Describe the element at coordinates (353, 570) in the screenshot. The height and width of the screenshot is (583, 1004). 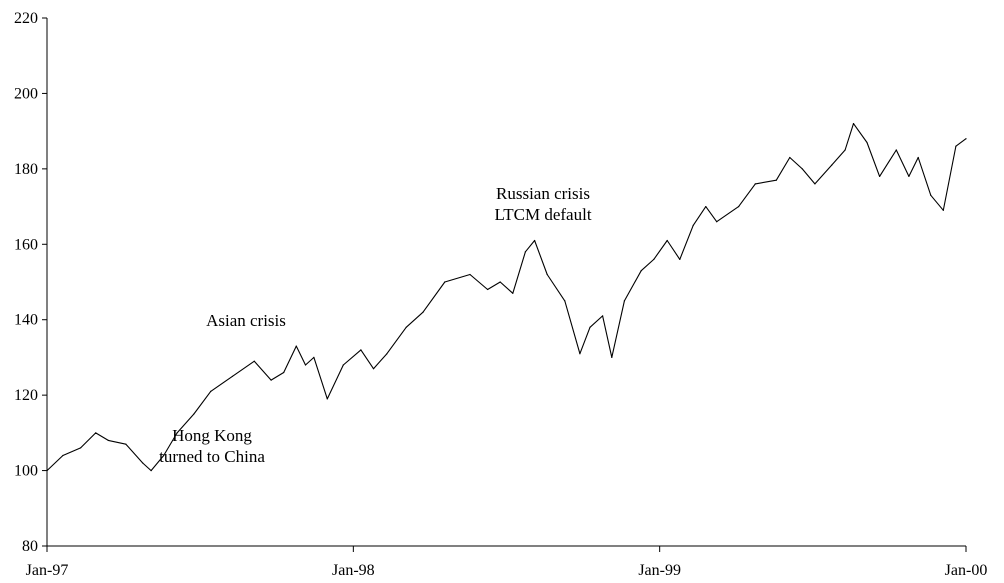
I see `x-tick-label: Jan-98` at that location.